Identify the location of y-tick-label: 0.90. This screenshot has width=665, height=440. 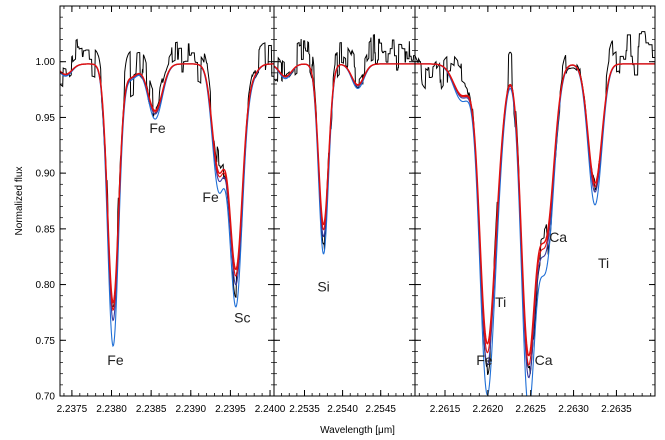
(46, 174).